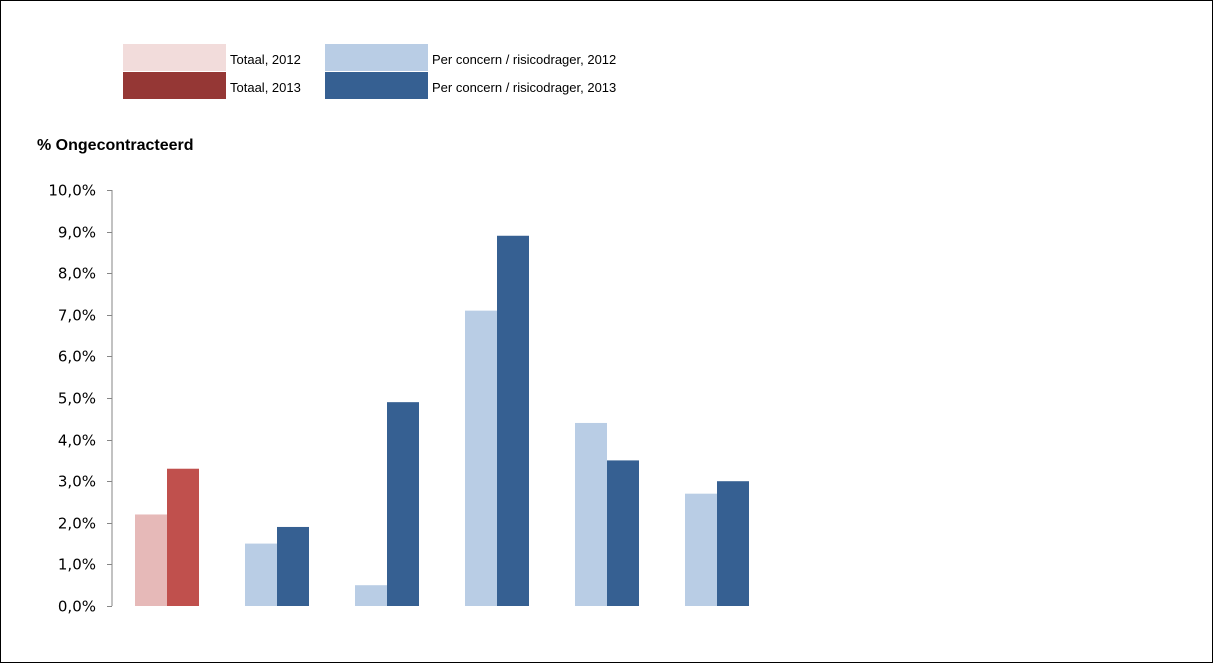 Image resolution: width=1213 pixels, height=663 pixels. What do you see at coordinates (77, 482) in the screenshot?
I see `y-tick-label: 3,0%` at bounding box center [77, 482].